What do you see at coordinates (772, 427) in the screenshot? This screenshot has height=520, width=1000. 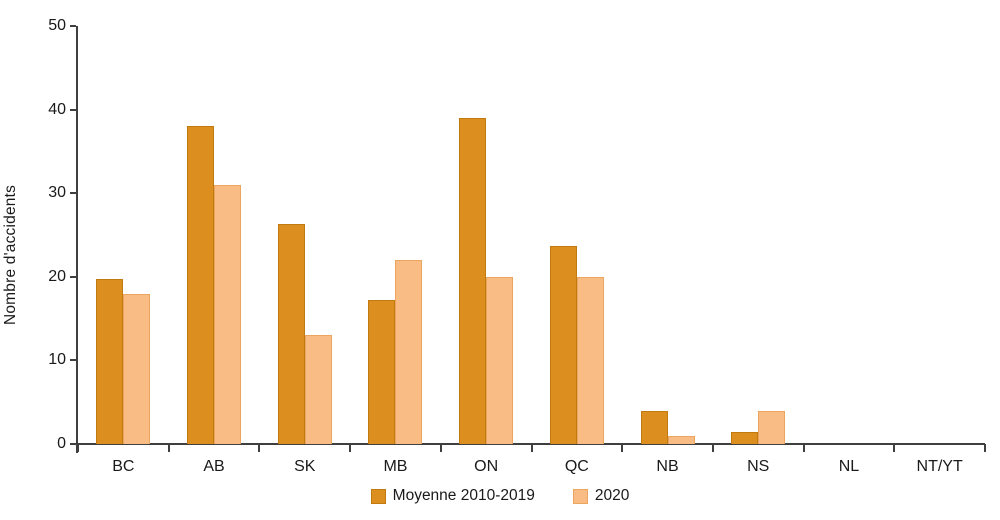 I see `bar-2020-ns` at bounding box center [772, 427].